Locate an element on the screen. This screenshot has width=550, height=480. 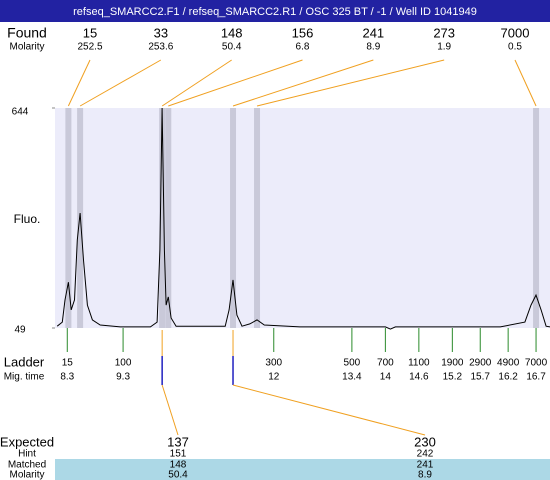
found-molarity: 50.4 is located at coordinates (232, 47).